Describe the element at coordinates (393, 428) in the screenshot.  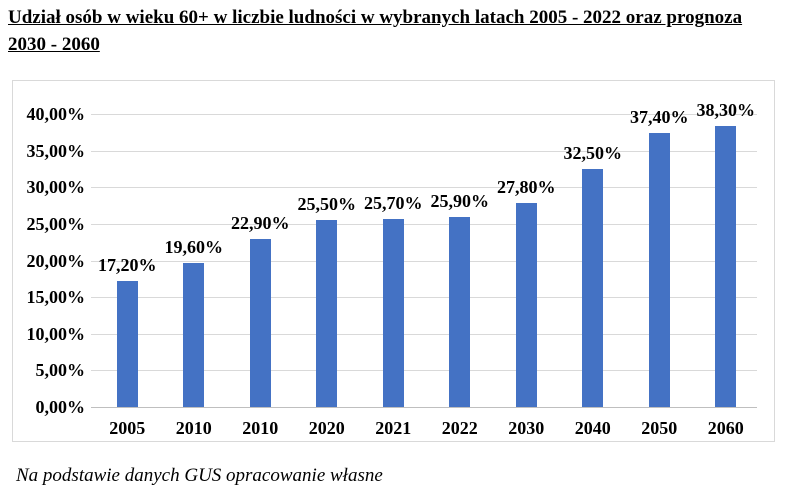
I see `x-tick-label: 2021` at that location.